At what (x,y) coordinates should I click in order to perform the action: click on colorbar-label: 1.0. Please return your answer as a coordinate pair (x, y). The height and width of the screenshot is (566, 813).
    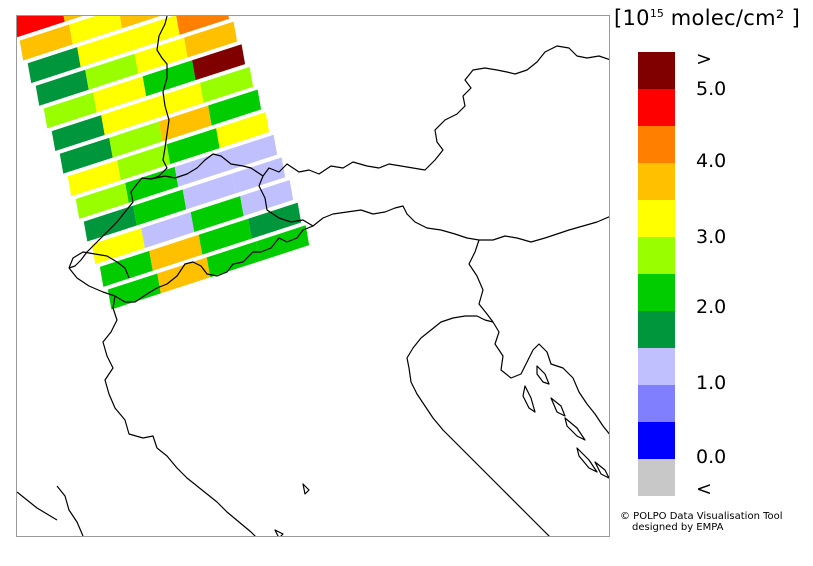
    Looking at the image, I should click on (711, 383).